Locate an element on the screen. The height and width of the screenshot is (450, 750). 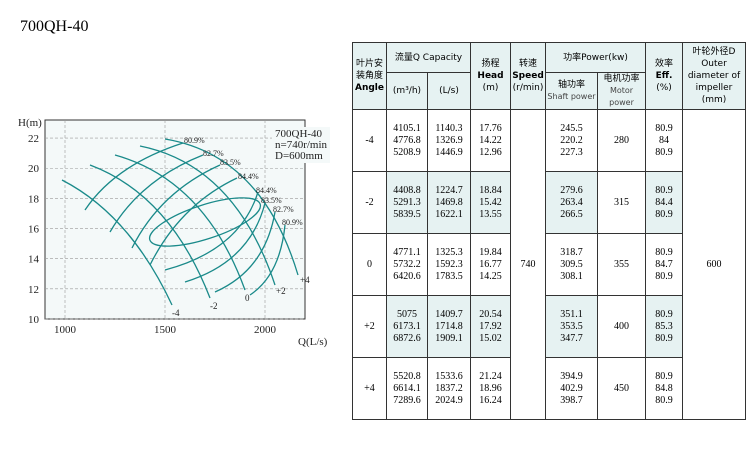
header-text: 扬程 is located at coordinates (490, 64).